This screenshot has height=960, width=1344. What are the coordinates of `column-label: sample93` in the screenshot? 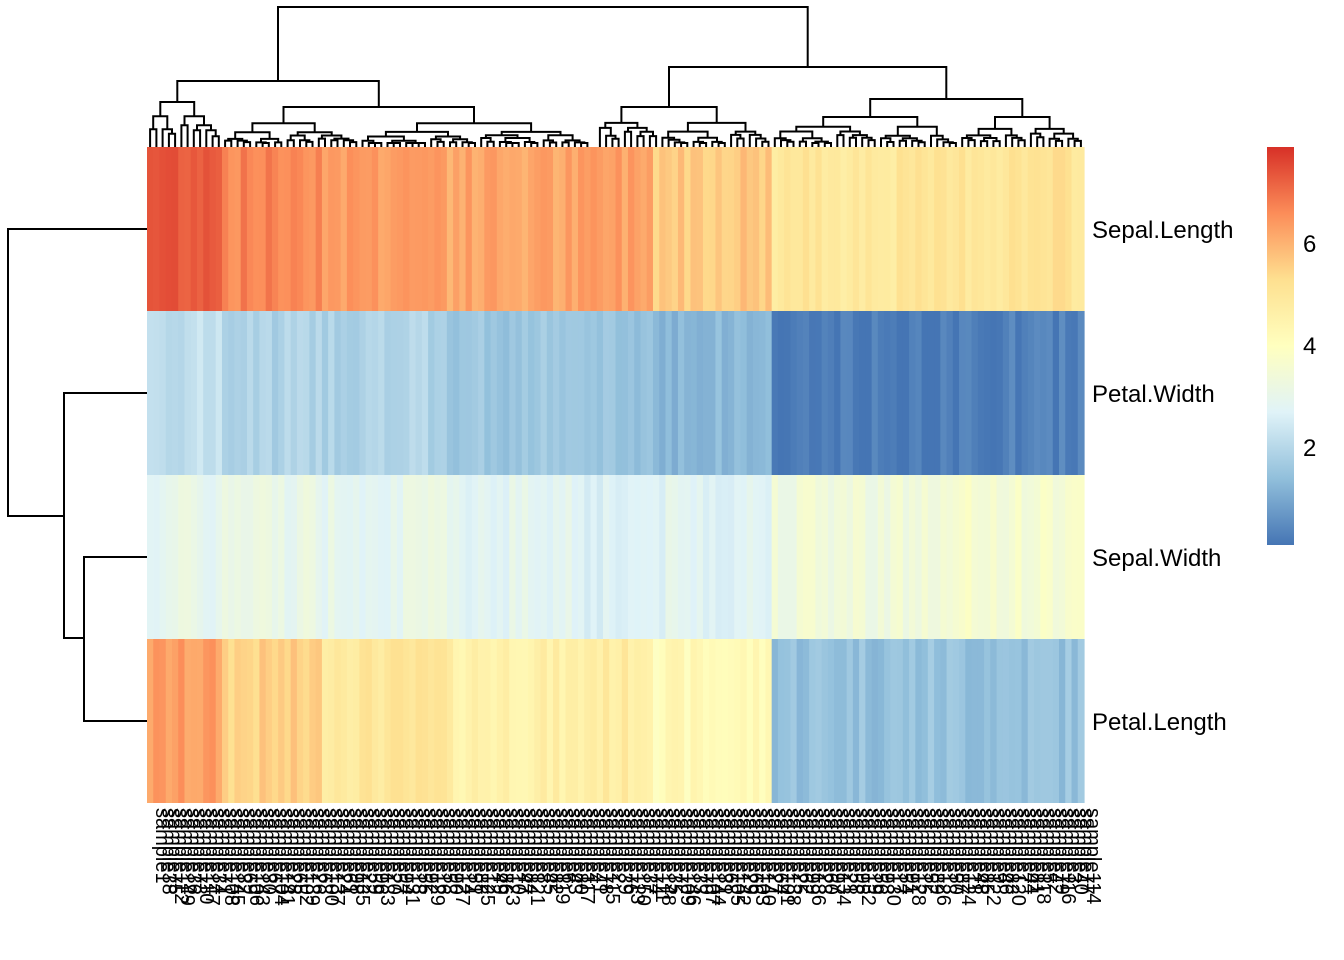 It's located at (887, 851).